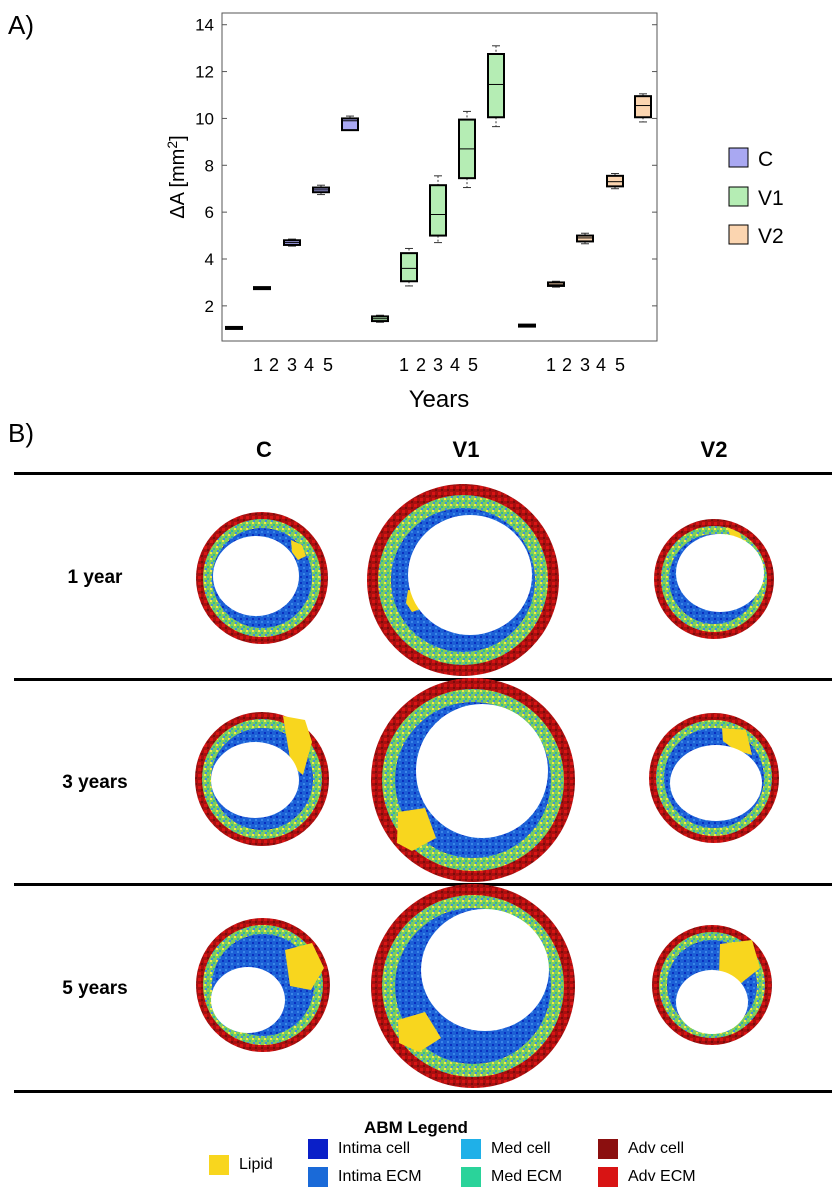  Describe the element at coordinates (204, 25) in the screenshot. I see `y-tick-label: 14` at that location.